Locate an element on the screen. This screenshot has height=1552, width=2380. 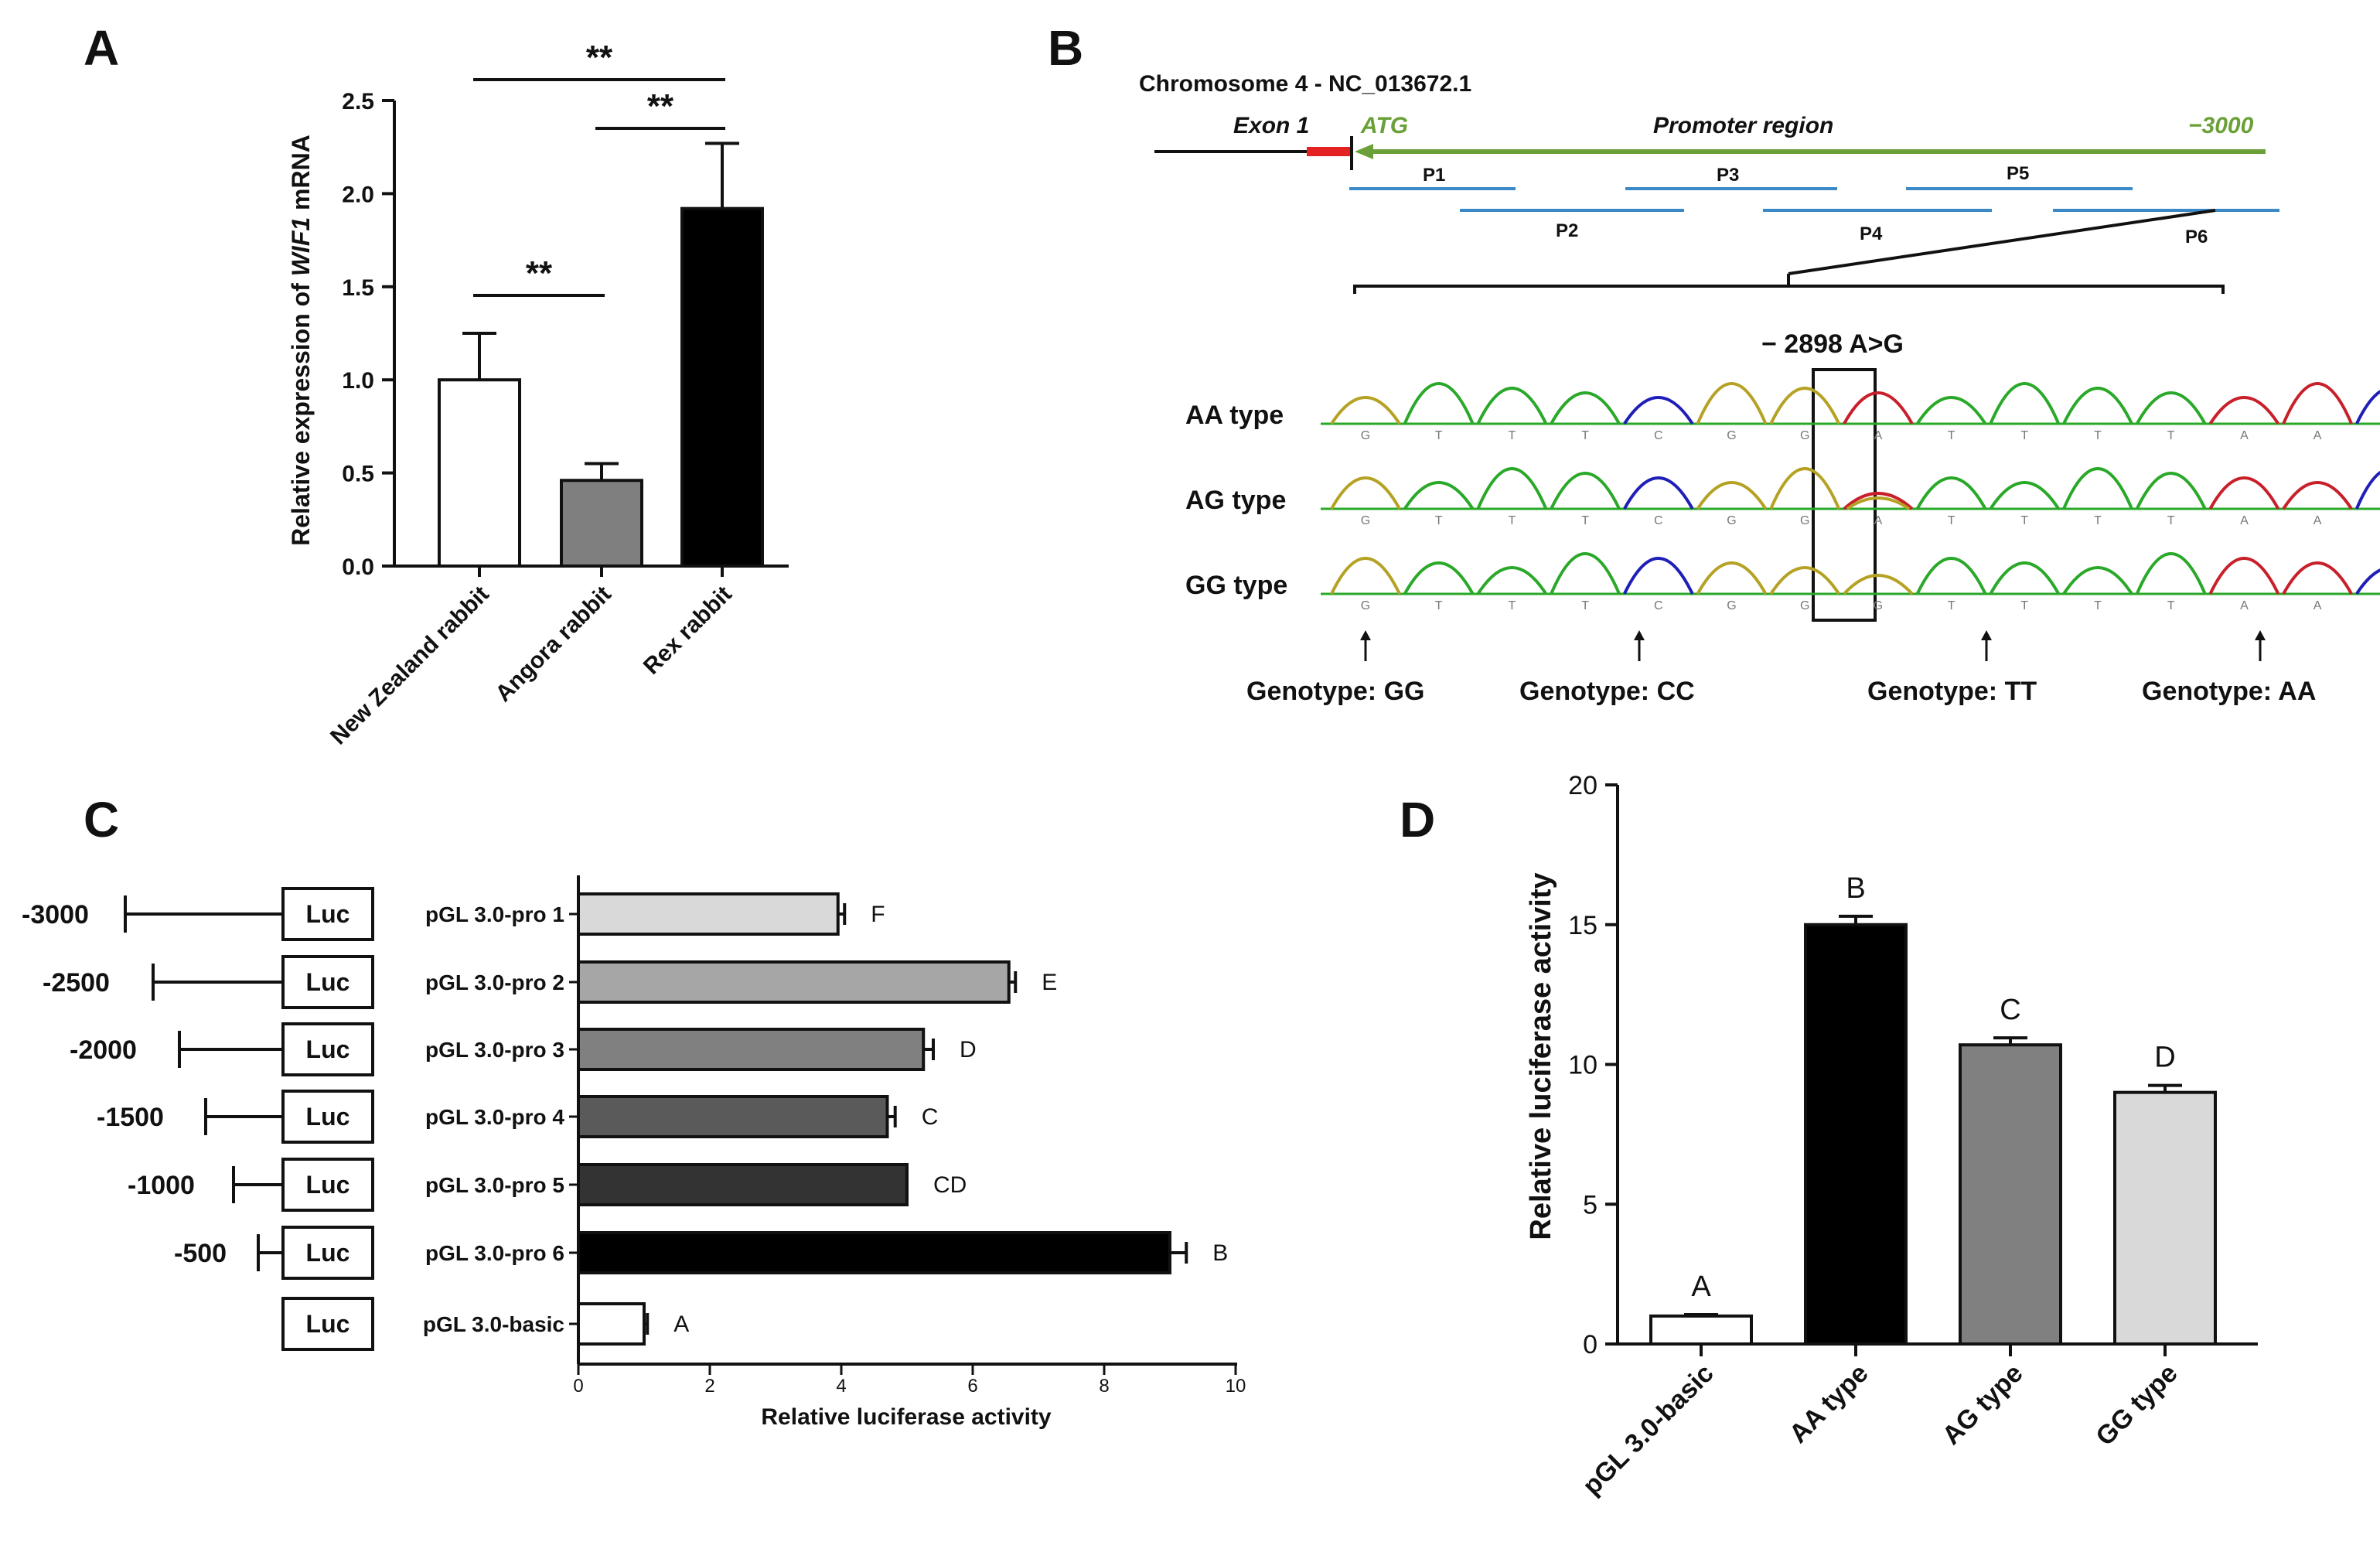
fragment-label: P2 is located at coordinates (1567, 231).